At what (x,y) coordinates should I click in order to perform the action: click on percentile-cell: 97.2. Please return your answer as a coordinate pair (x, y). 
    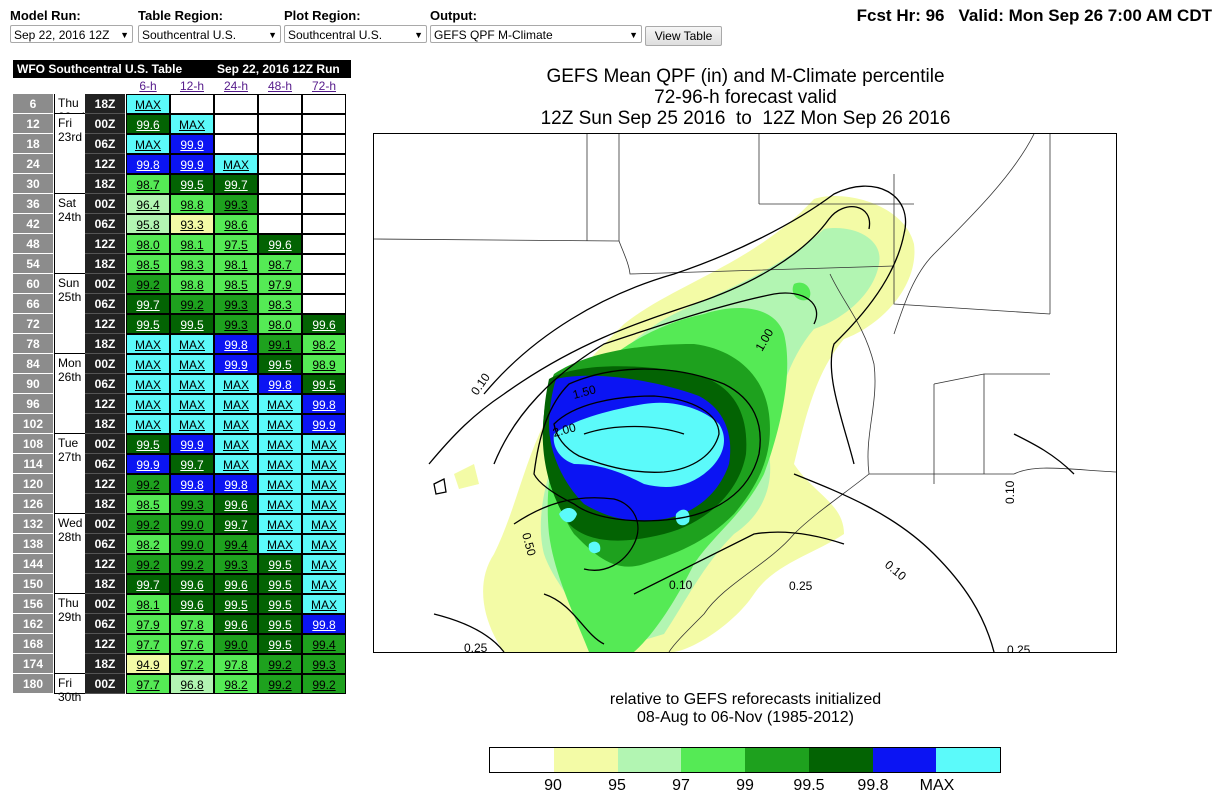
    Looking at the image, I should click on (192, 664).